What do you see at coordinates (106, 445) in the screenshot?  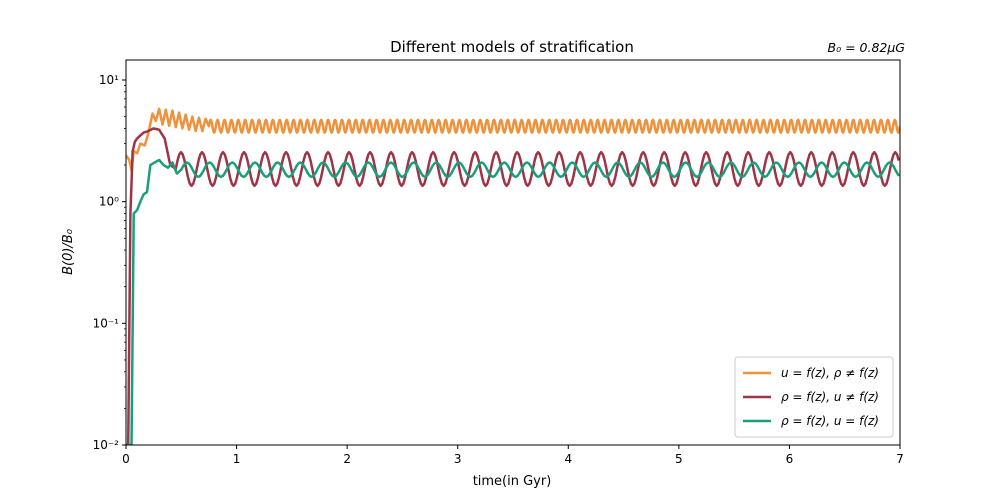 I see `y-tick-label: 10⁻²` at bounding box center [106, 445].